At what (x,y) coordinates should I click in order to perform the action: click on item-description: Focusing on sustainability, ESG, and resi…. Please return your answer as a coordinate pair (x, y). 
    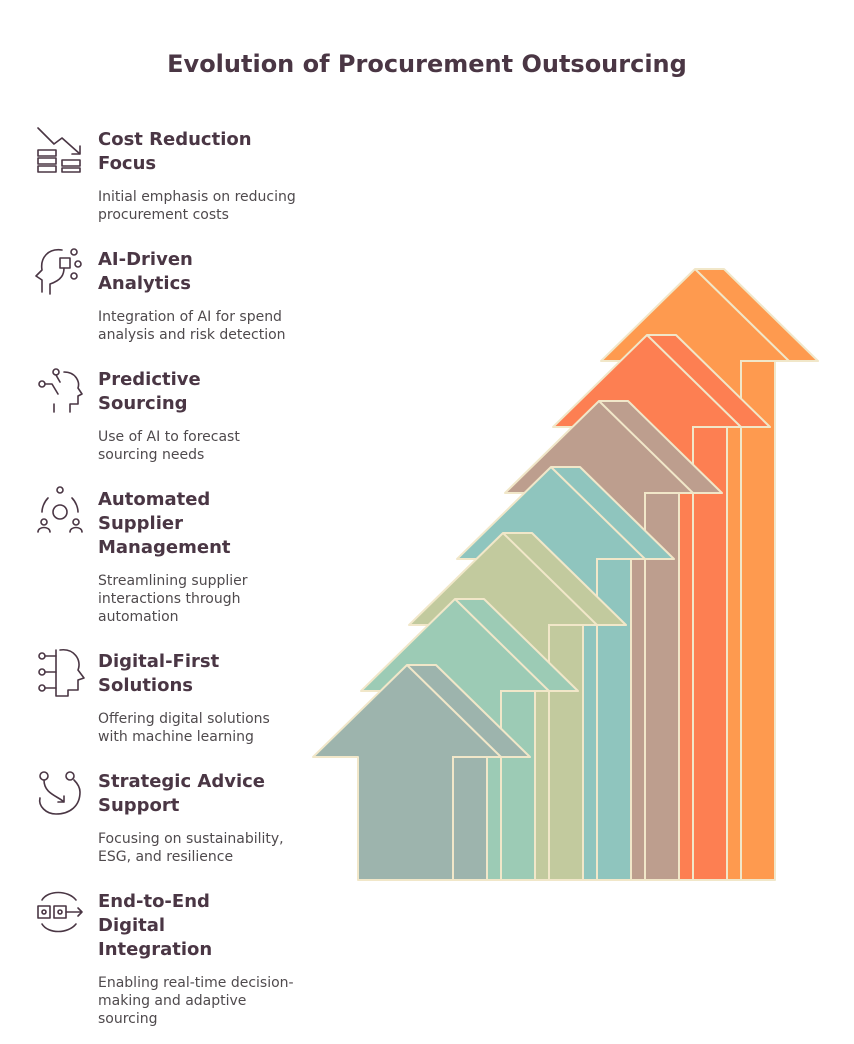
    Looking at the image, I should click on (198, 848).